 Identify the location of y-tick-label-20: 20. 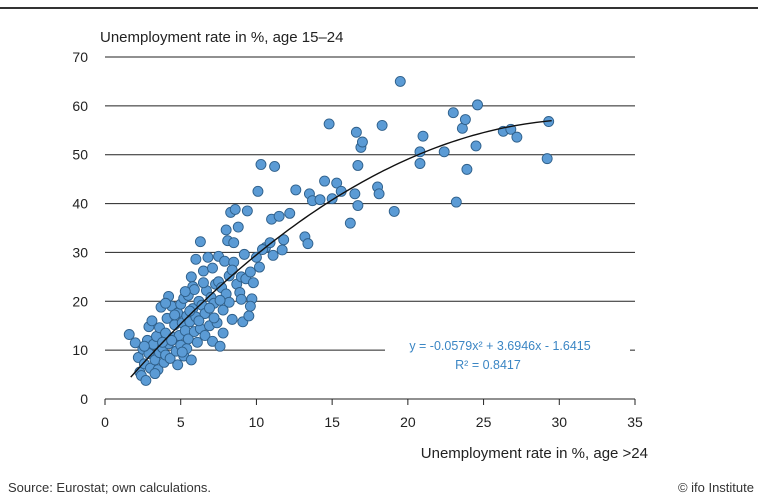
(80, 301).